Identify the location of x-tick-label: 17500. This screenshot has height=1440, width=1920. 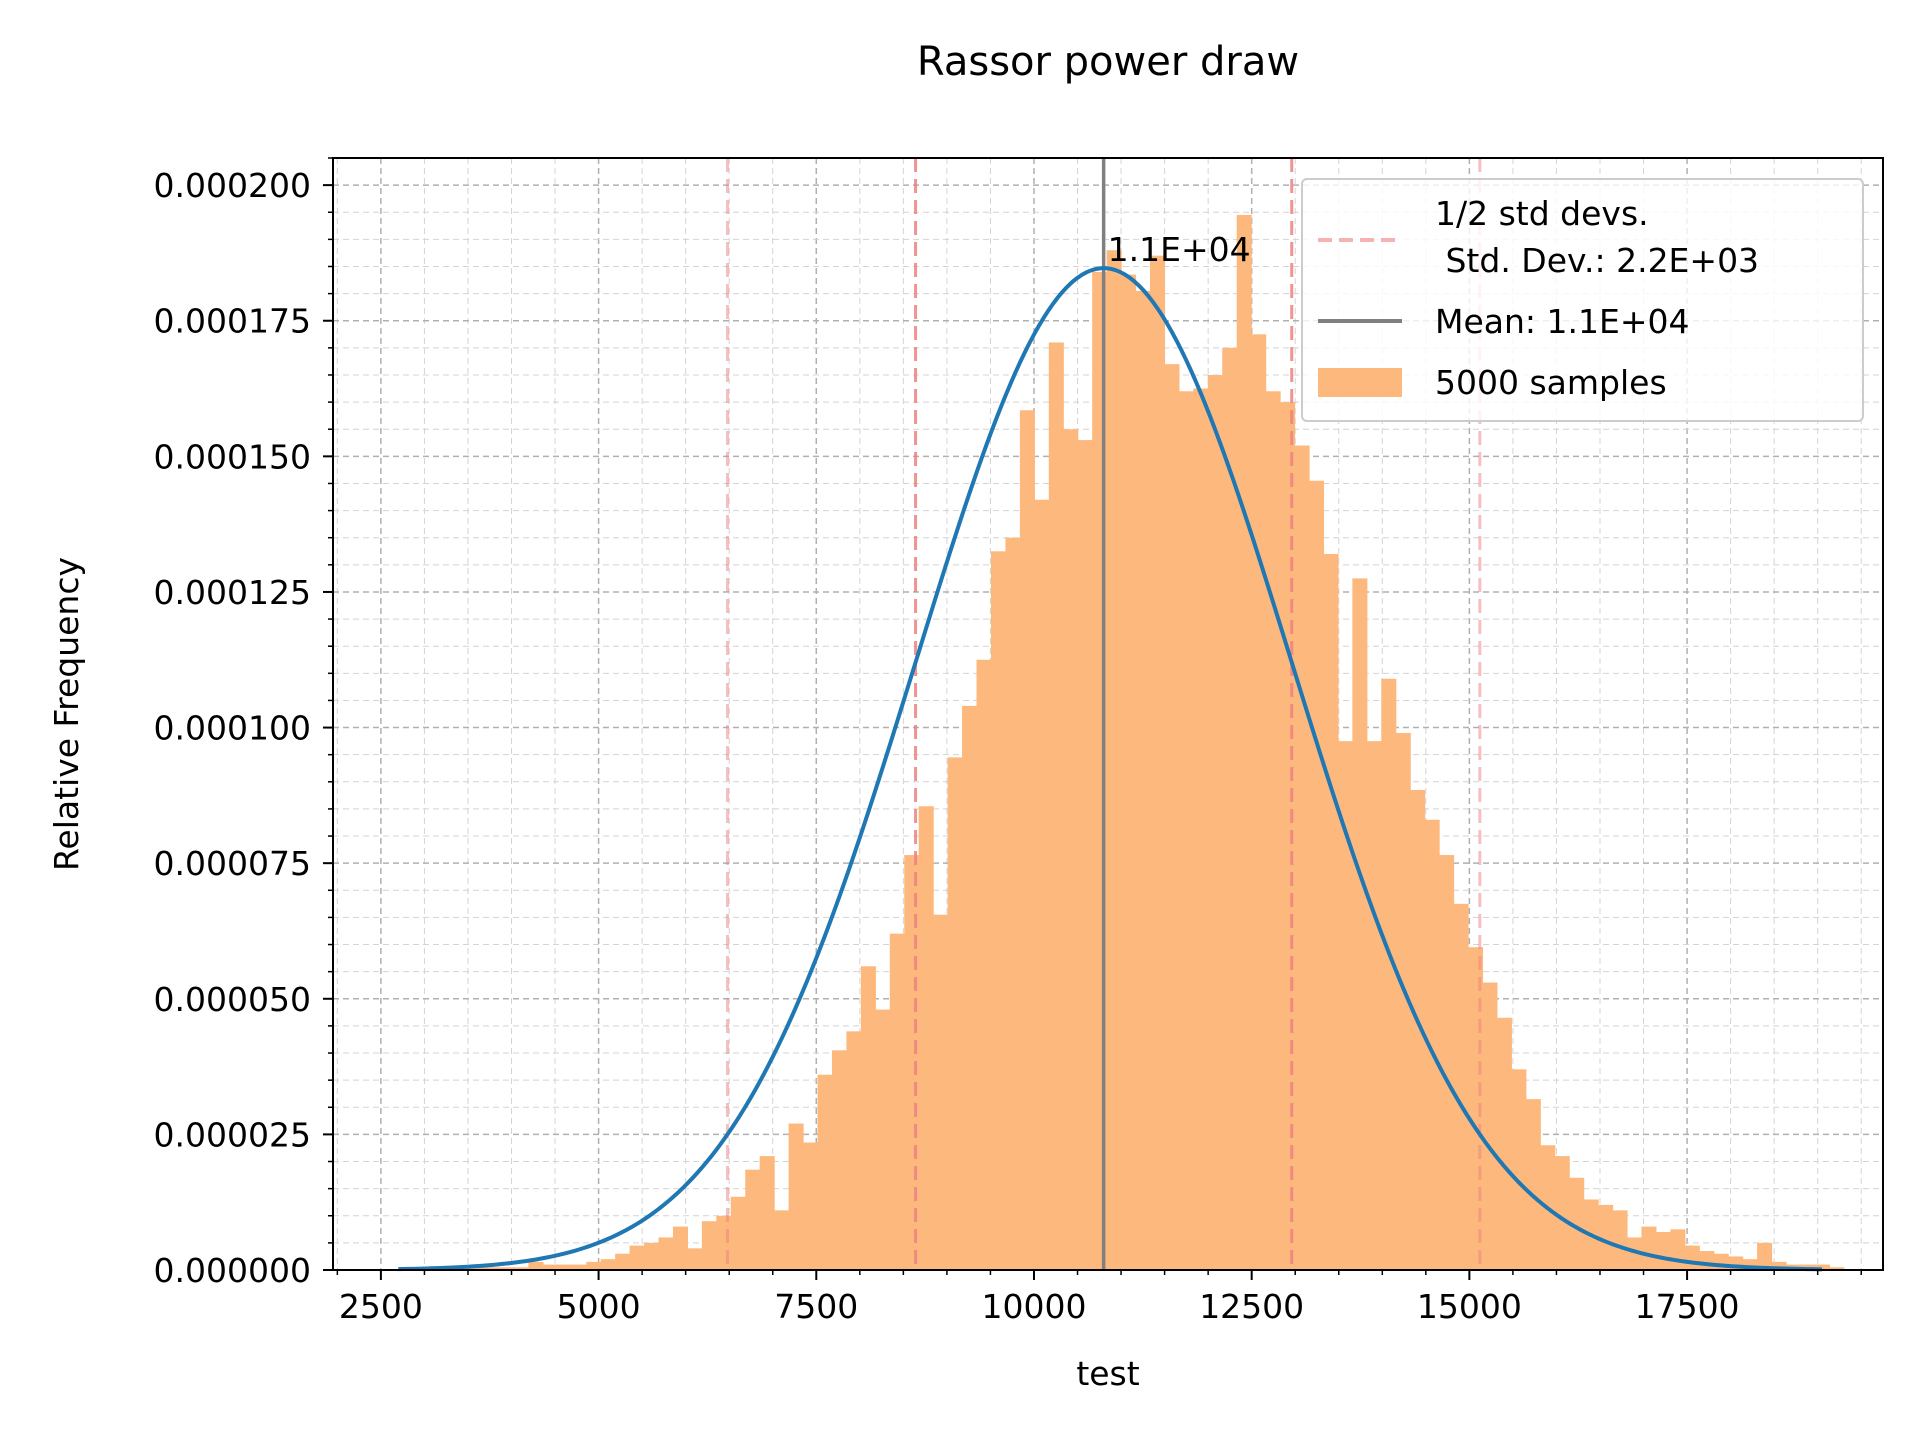
(1687, 1306).